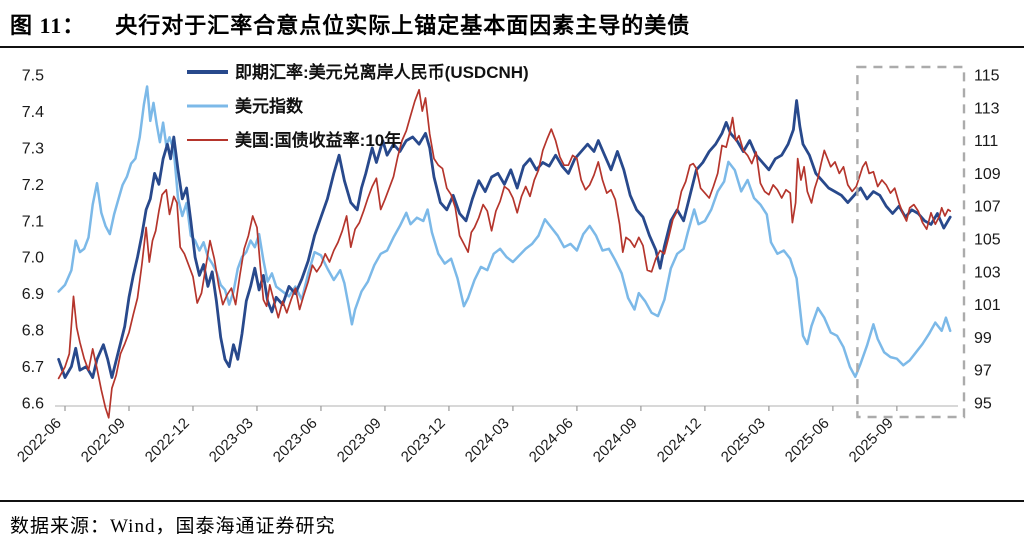 The image size is (1024, 549). Describe the element at coordinates (173, 526) in the screenshot. I see `source-note: 数据来源：Wind，国泰海通证券研究` at that location.